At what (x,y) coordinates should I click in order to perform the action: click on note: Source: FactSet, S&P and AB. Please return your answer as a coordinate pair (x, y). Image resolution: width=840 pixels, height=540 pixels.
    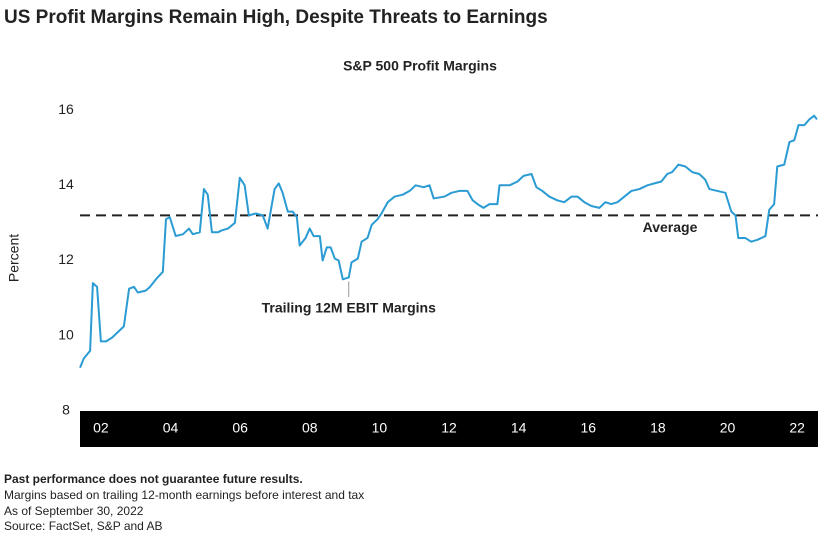
    Looking at the image, I should click on (83, 526).